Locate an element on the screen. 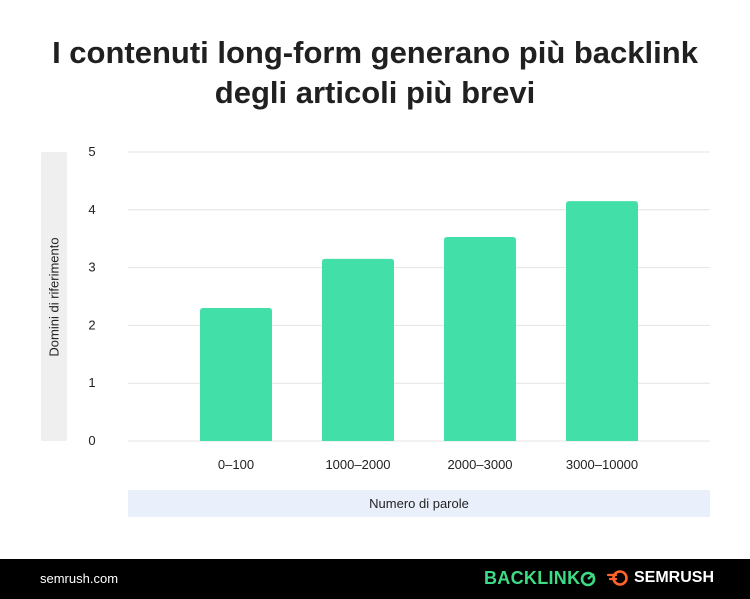  y-tick-label: 0 is located at coordinates (91, 440).